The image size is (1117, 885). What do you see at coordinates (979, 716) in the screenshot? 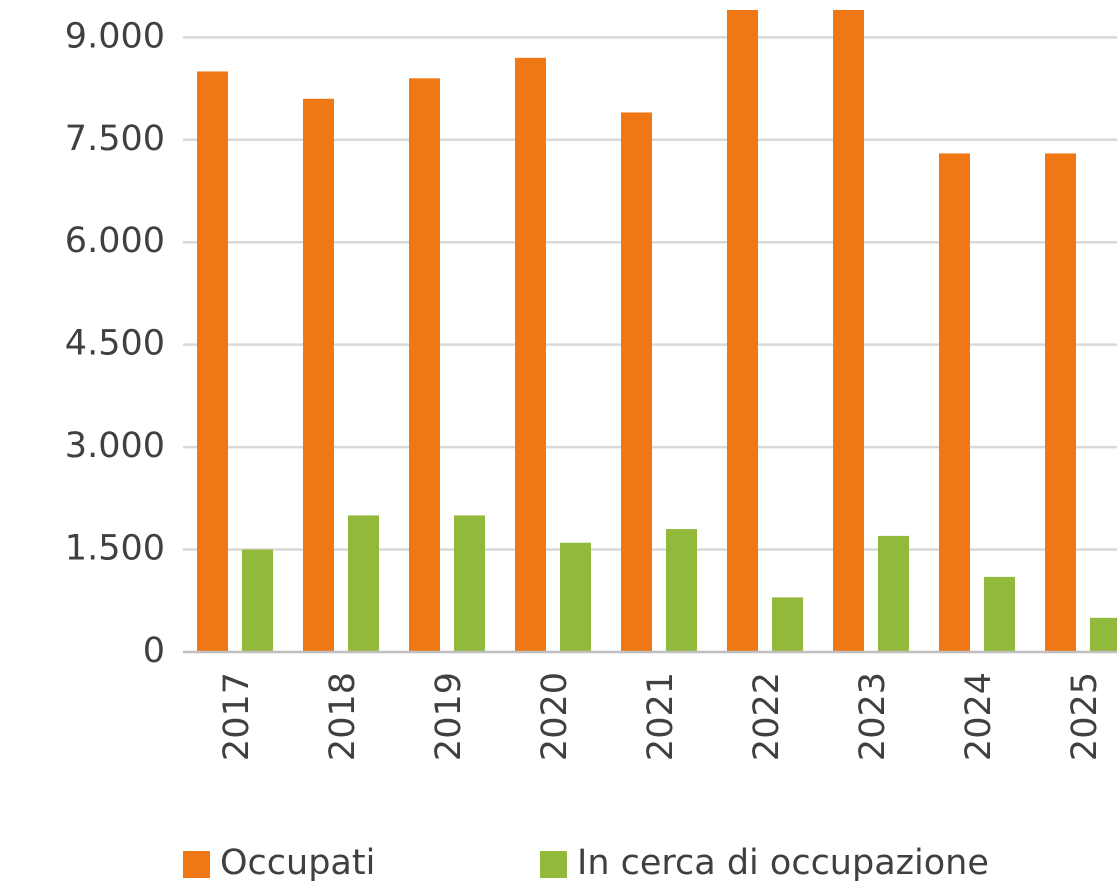
I see `x-tick-label: 2024` at bounding box center [979, 716].